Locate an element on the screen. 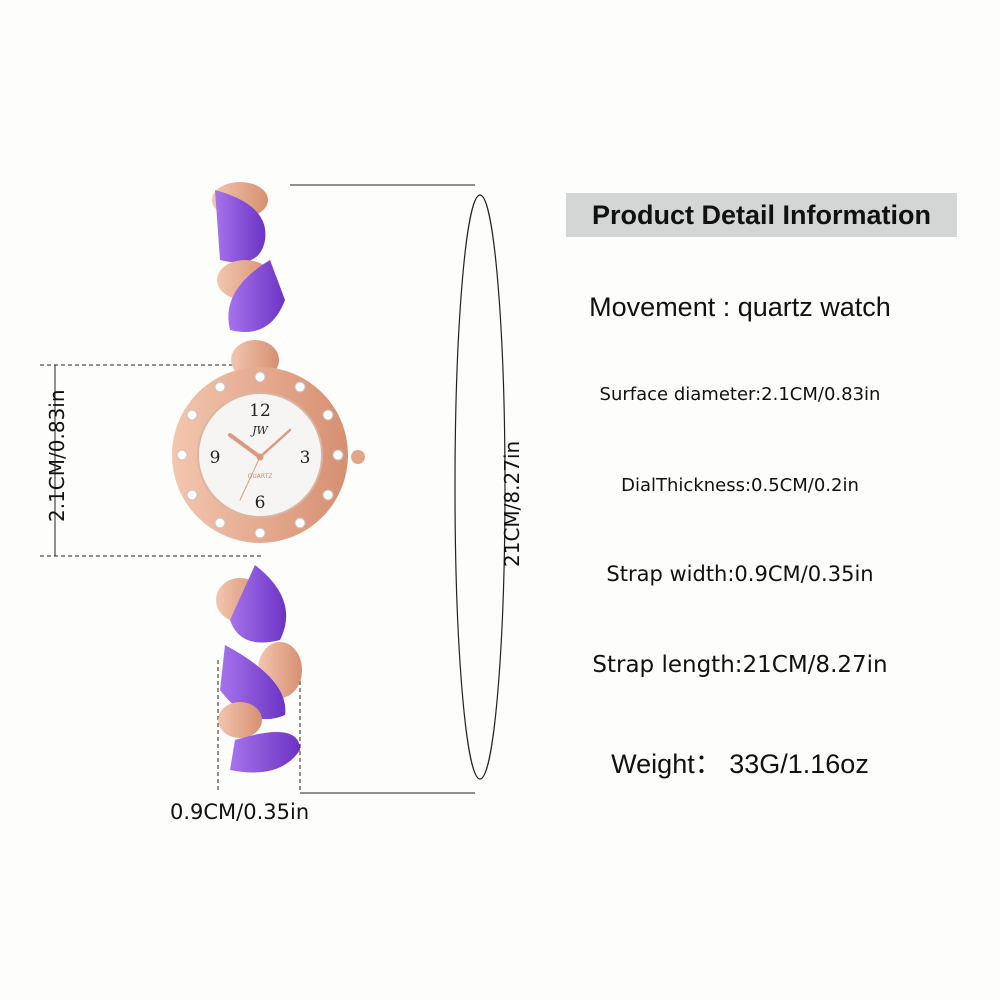 This screenshot has height=1000, width=1000. watch-image: 12 3 6 9 JW QUARTZ is located at coordinates (268, 477).